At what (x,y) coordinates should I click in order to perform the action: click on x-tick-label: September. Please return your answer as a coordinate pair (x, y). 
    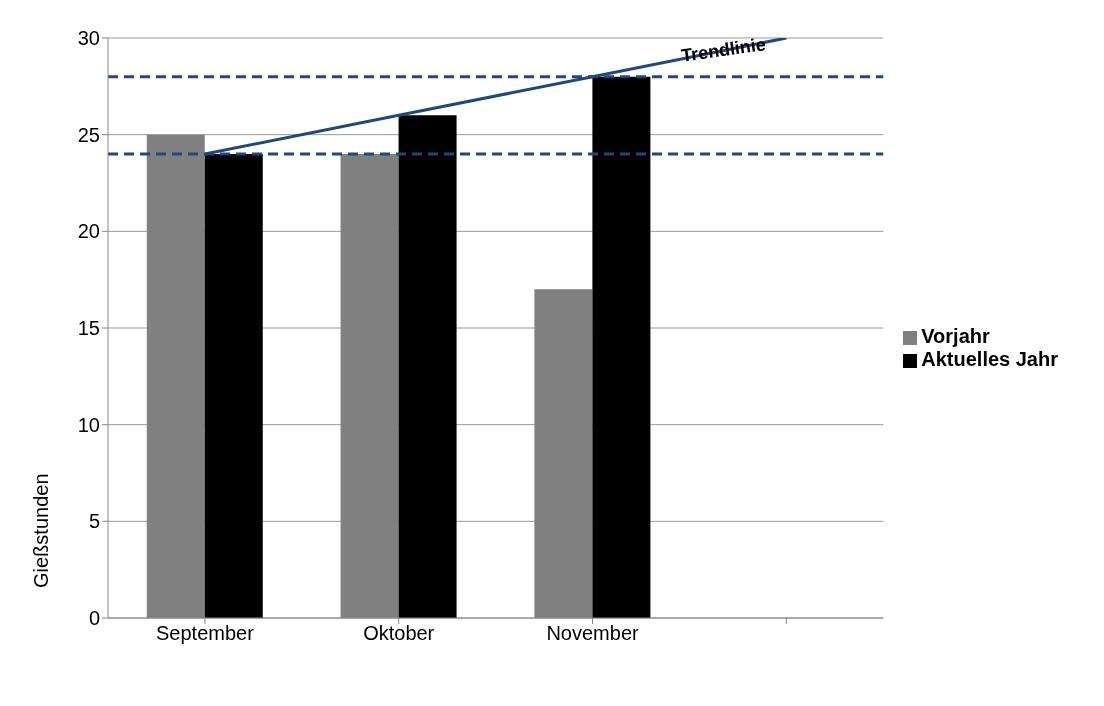
    Looking at the image, I should click on (205, 633).